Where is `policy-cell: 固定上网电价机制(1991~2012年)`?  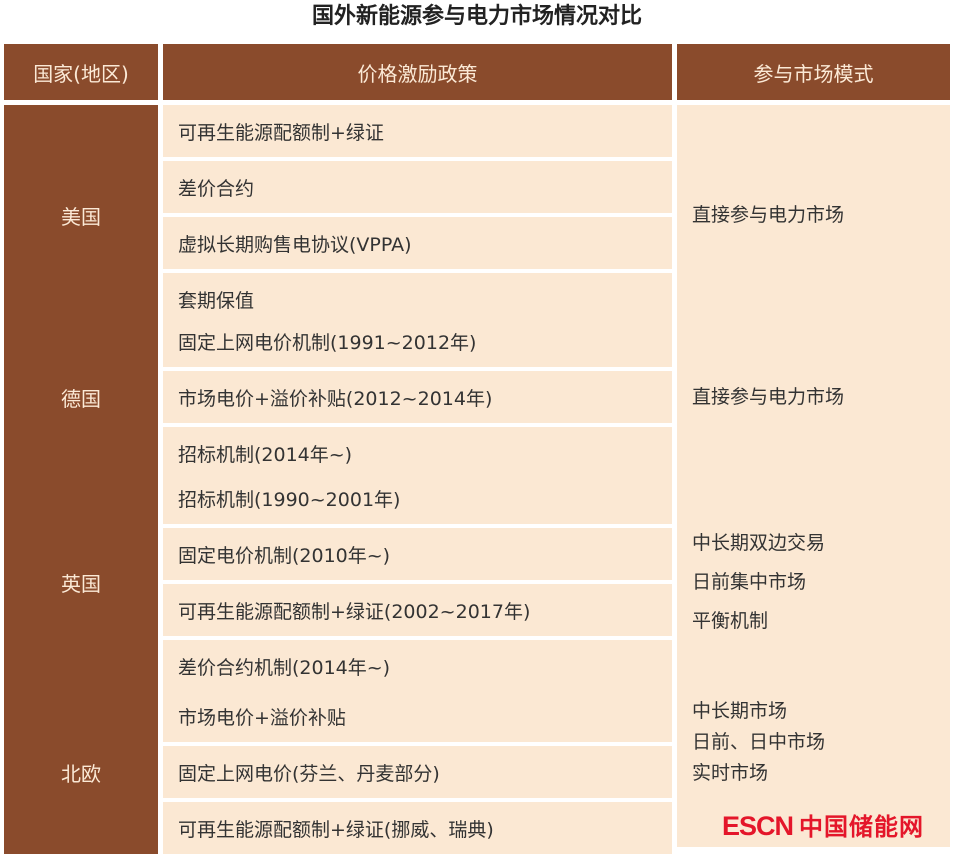 policy-cell: 固定上网电价机制(1991~2012年) is located at coordinates (417, 341).